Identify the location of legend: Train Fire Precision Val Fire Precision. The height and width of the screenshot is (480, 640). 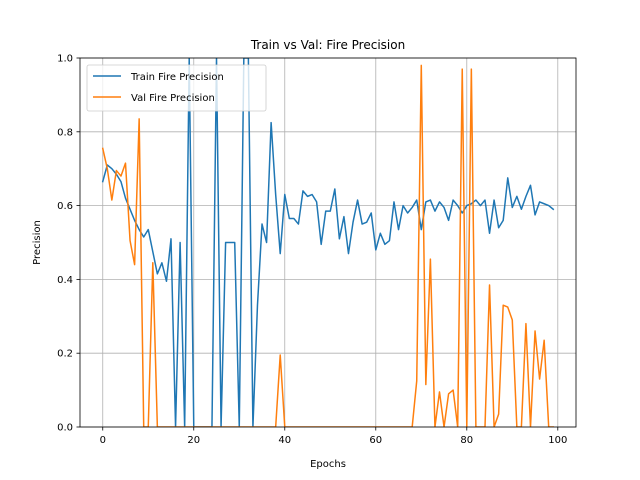
(176, 88).